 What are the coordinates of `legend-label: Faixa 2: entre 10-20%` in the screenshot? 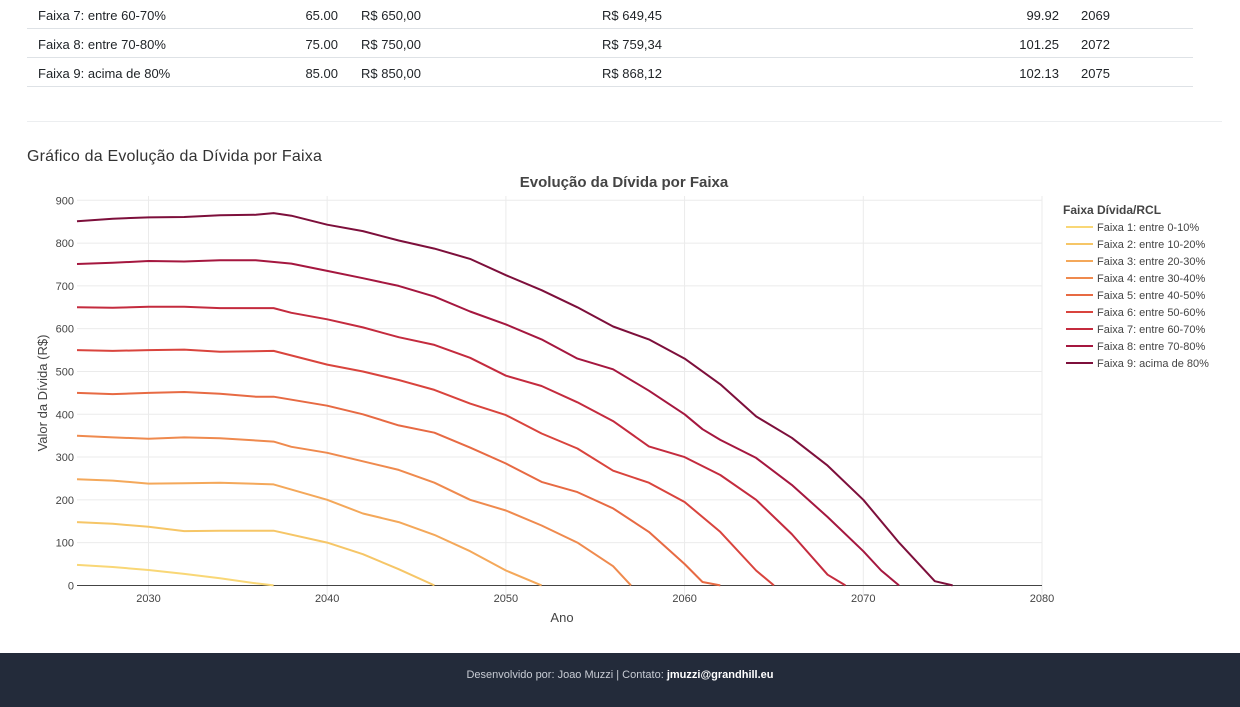 It's located at (1151, 245).